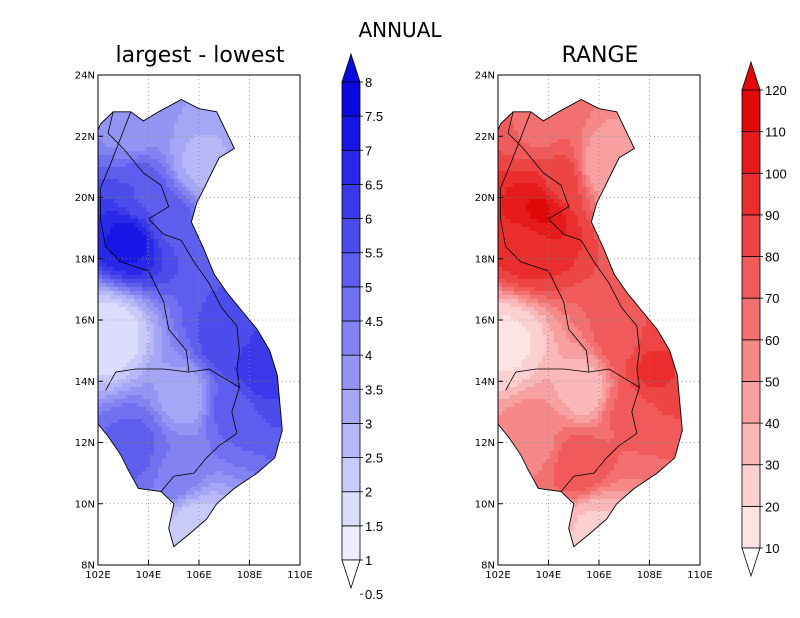  What do you see at coordinates (772, 465) in the screenshot?
I see `colorbar-label: 30` at bounding box center [772, 465].